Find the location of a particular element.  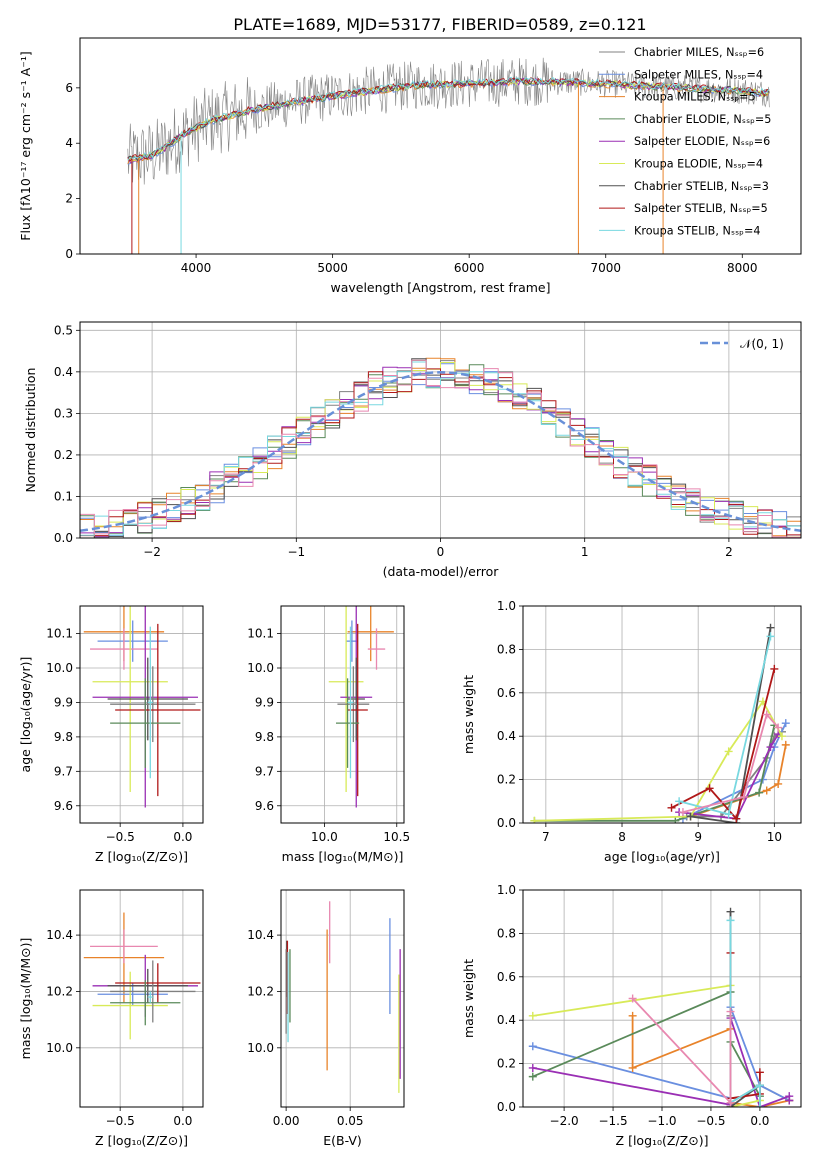

mass_vs_Z-ytick-label: 10.2 is located at coordinates (59, 991).